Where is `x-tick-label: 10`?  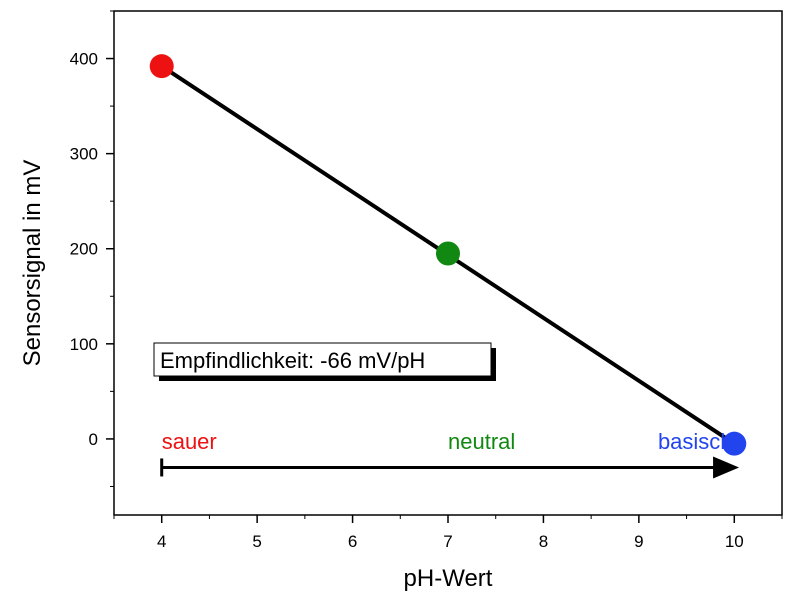
x-tick-label: 10 is located at coordinates (734, 541).